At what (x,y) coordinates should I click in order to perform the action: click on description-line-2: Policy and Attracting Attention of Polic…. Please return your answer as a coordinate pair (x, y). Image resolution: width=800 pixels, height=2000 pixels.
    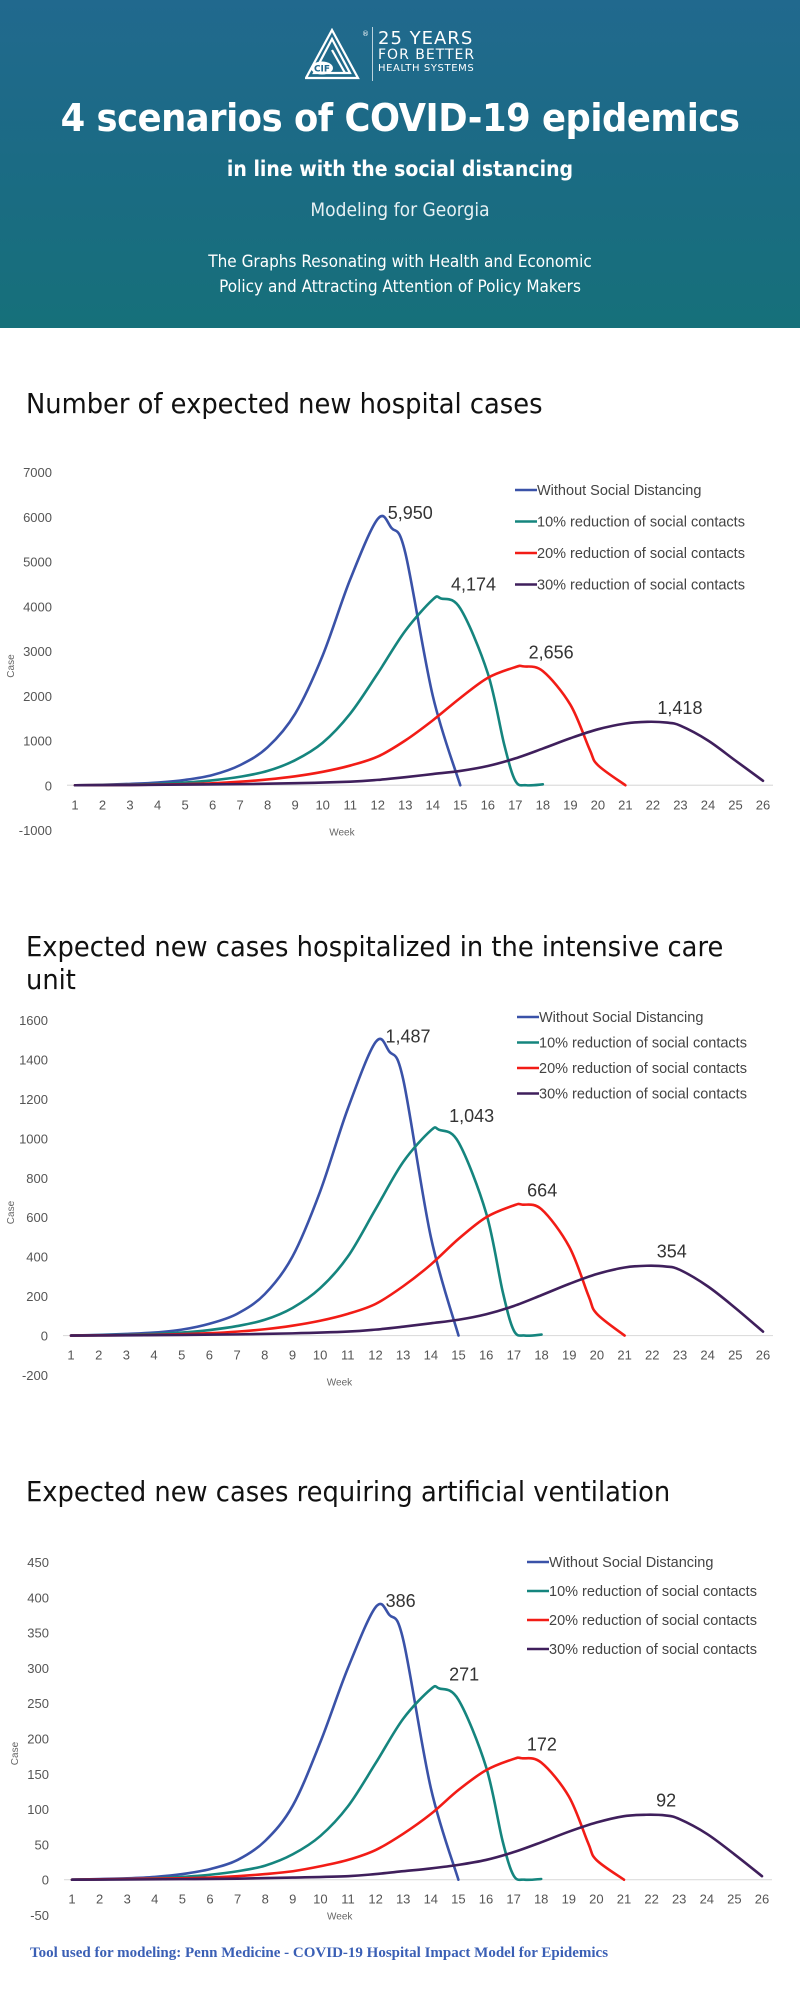
    Looking at the image, I should click on (400, 287).